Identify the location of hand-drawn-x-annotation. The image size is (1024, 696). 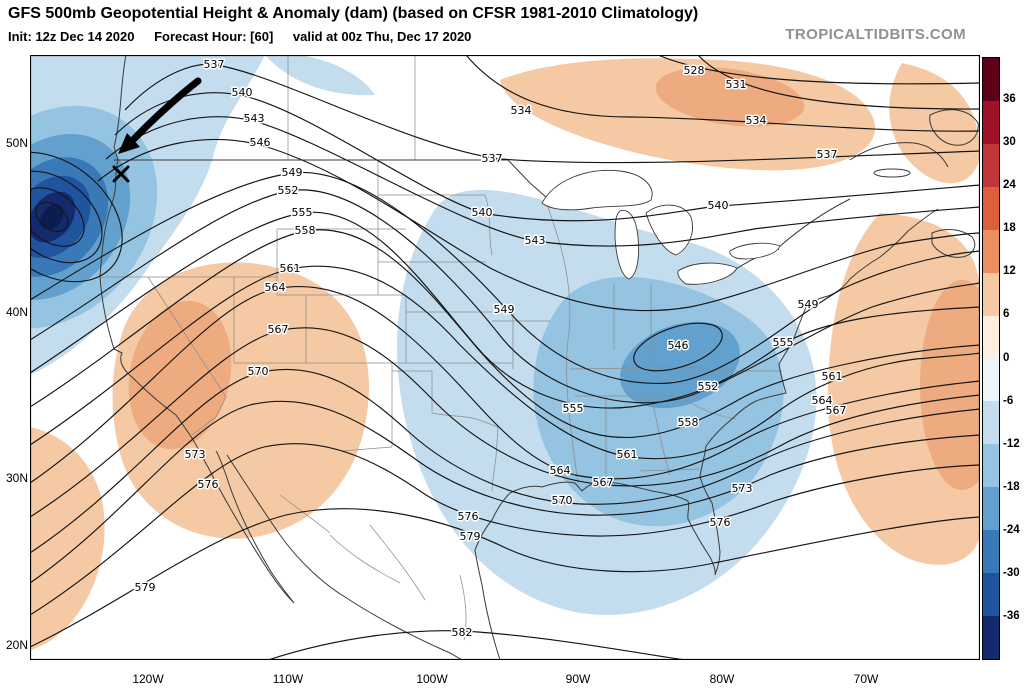
(121, 174).